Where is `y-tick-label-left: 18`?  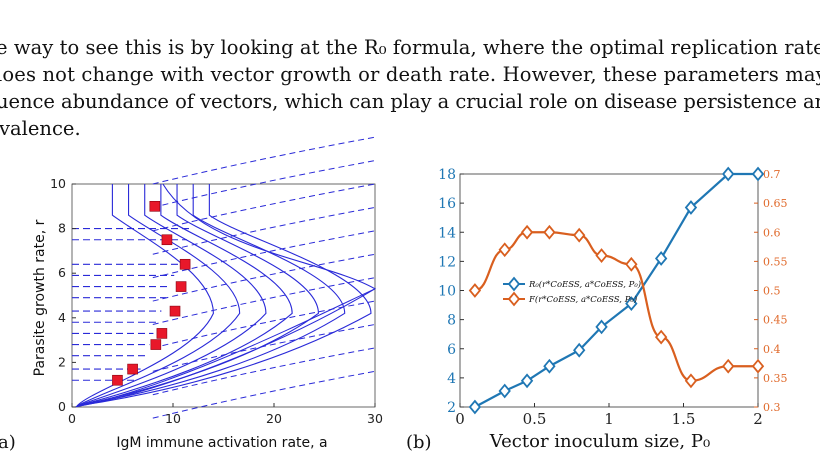 y-tick-label-left: 18 is located at coordinates (447, 175).